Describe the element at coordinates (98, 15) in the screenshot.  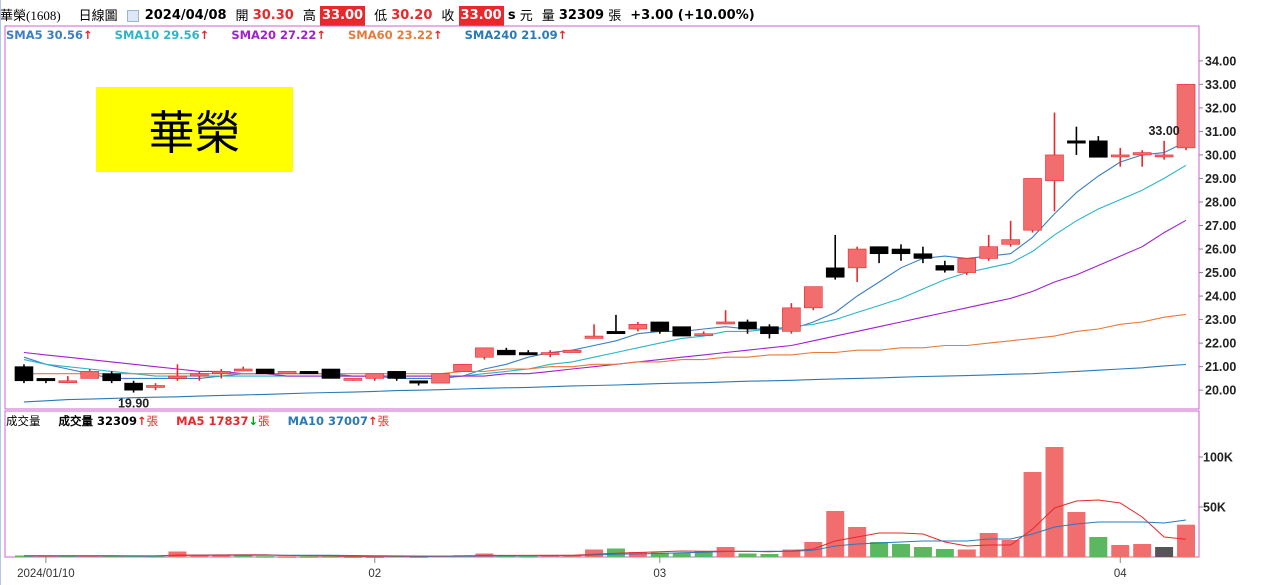
I see `chart-kind: 日線圖` at that location.